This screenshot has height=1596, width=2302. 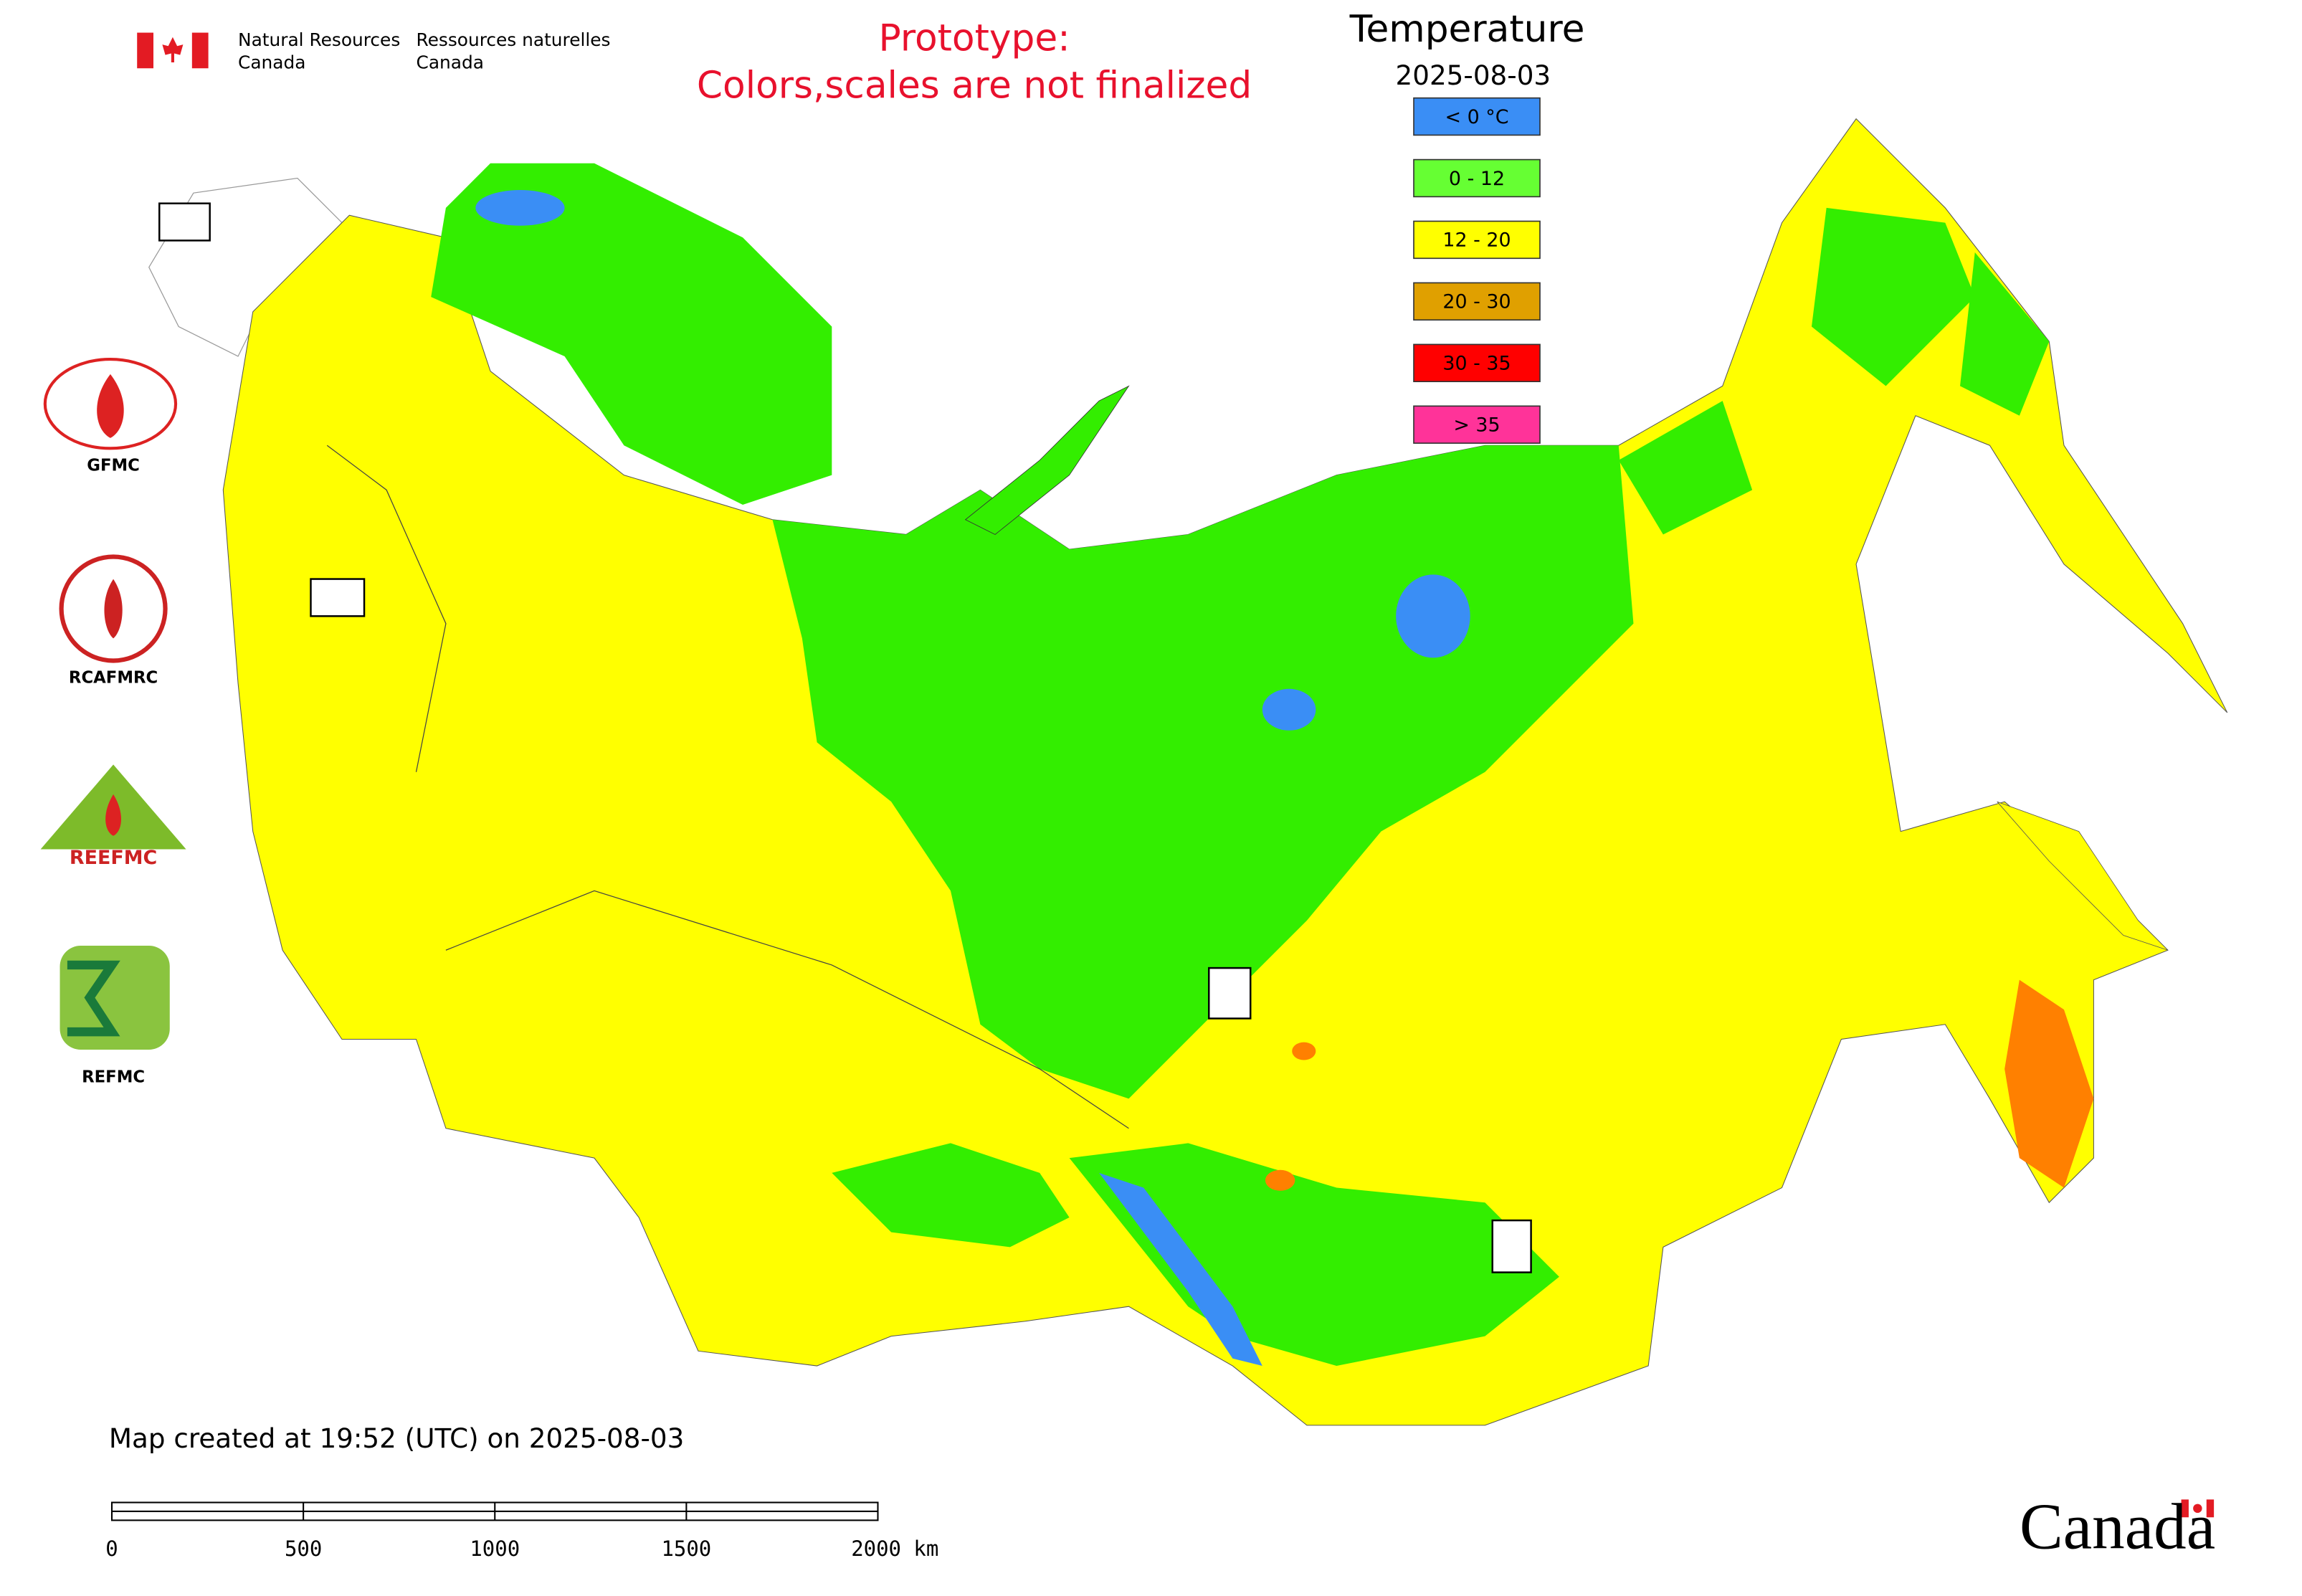 I want to click on logo-label: RCAFMRC, so click(x=113, y=678).